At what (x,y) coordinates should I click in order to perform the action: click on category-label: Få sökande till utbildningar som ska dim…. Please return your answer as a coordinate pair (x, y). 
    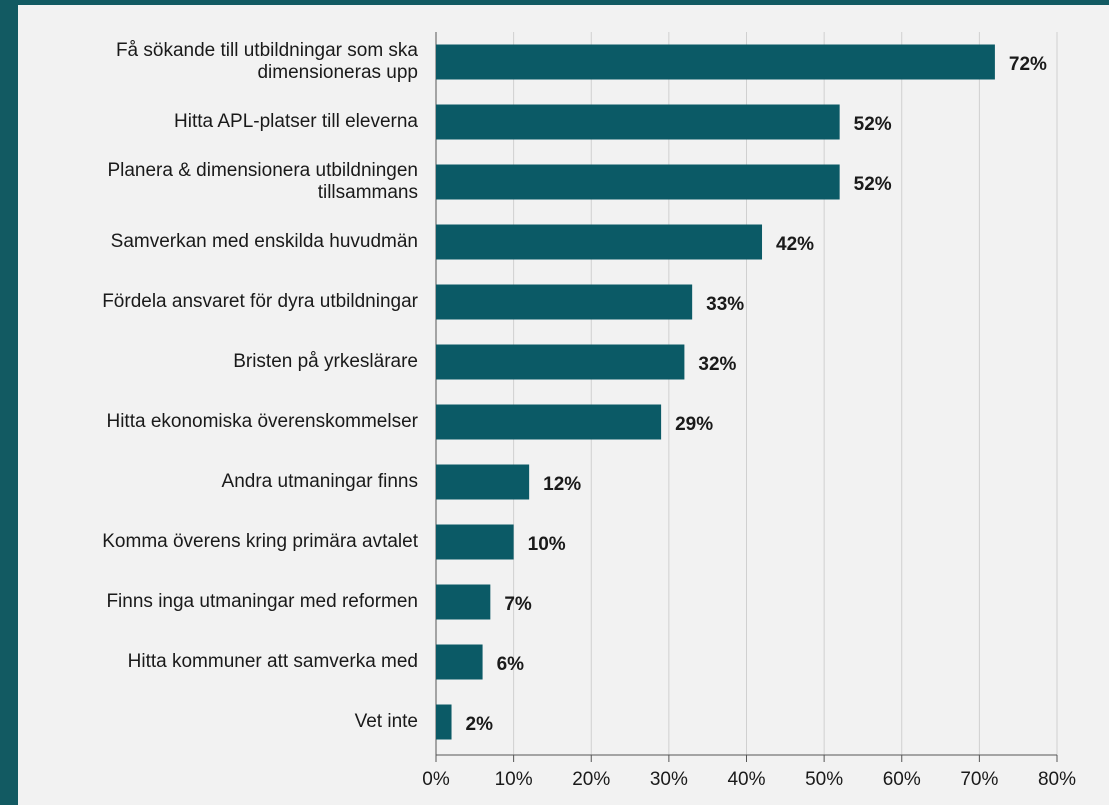
    Looking at the image, I should click on (266, 61).